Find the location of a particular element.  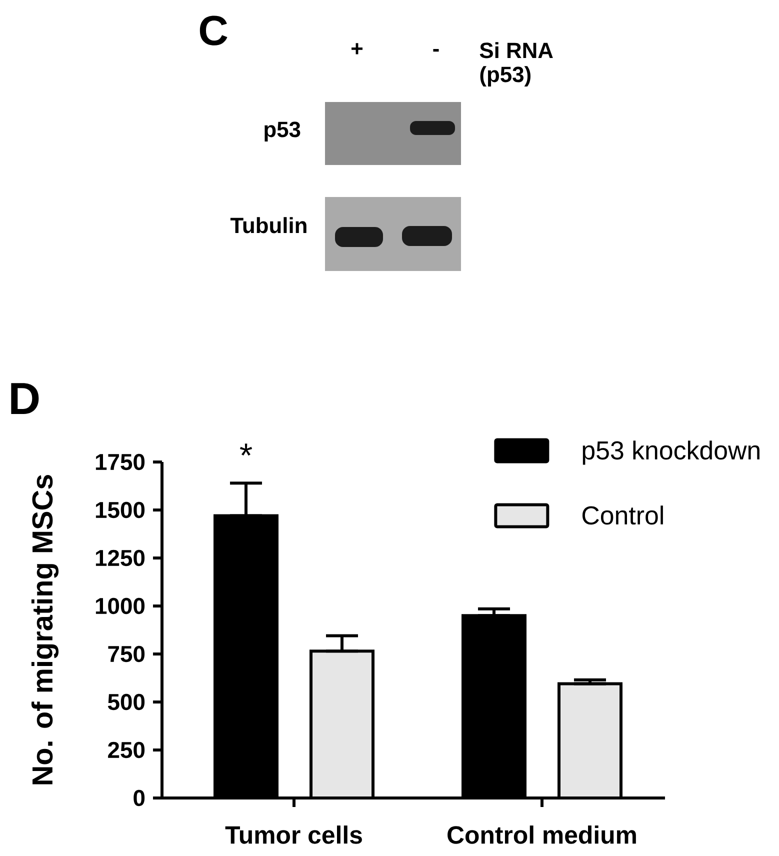

y-tick-label: 1500 is located at coordinates (120, 510).